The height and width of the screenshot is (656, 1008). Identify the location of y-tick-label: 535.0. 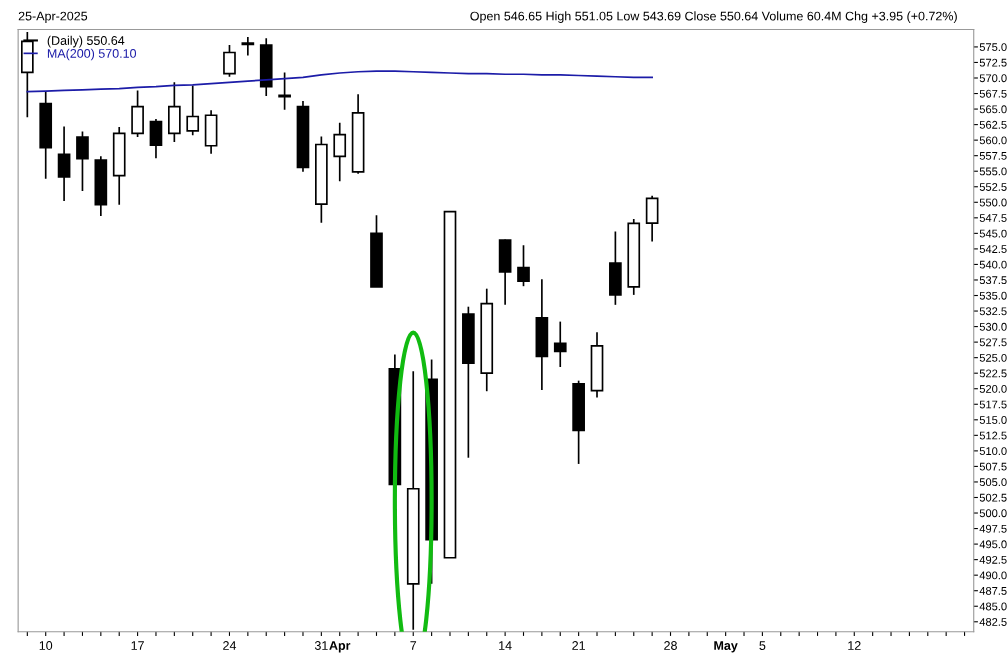
(993, 295).